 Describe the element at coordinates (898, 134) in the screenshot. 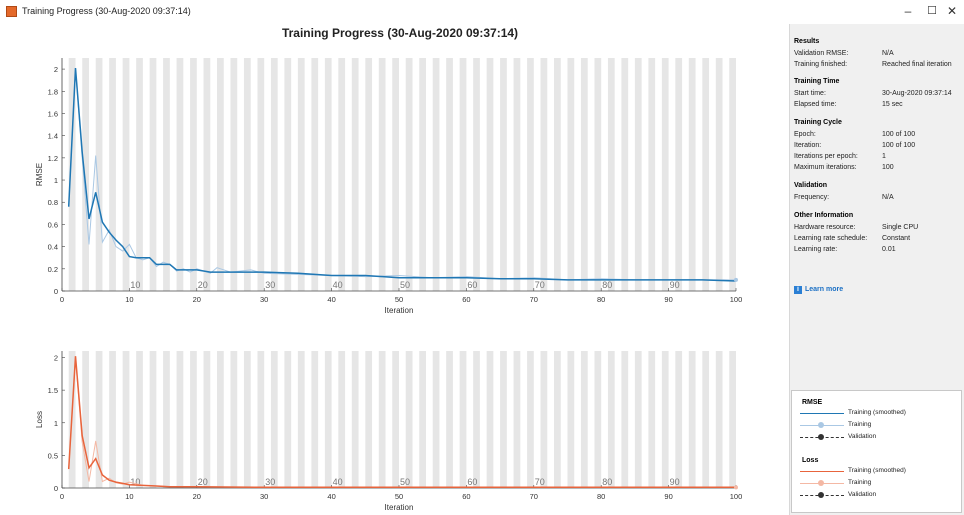

I see `epoch-value: 100 of 100` at that location.